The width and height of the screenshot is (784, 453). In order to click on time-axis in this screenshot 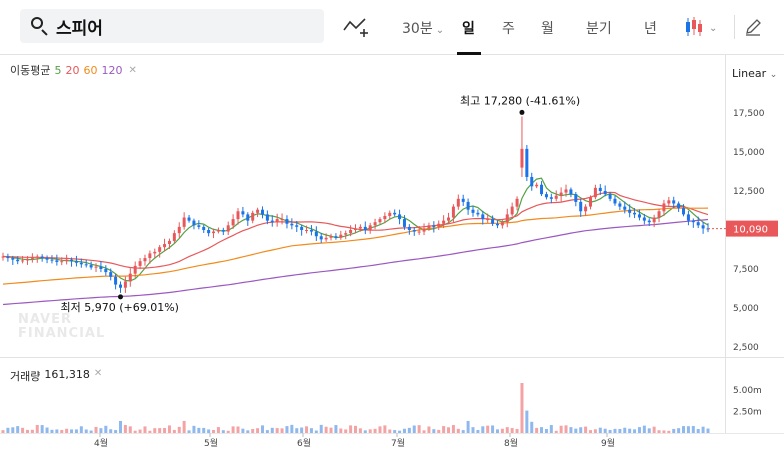, I will do `click(392, 443)`.